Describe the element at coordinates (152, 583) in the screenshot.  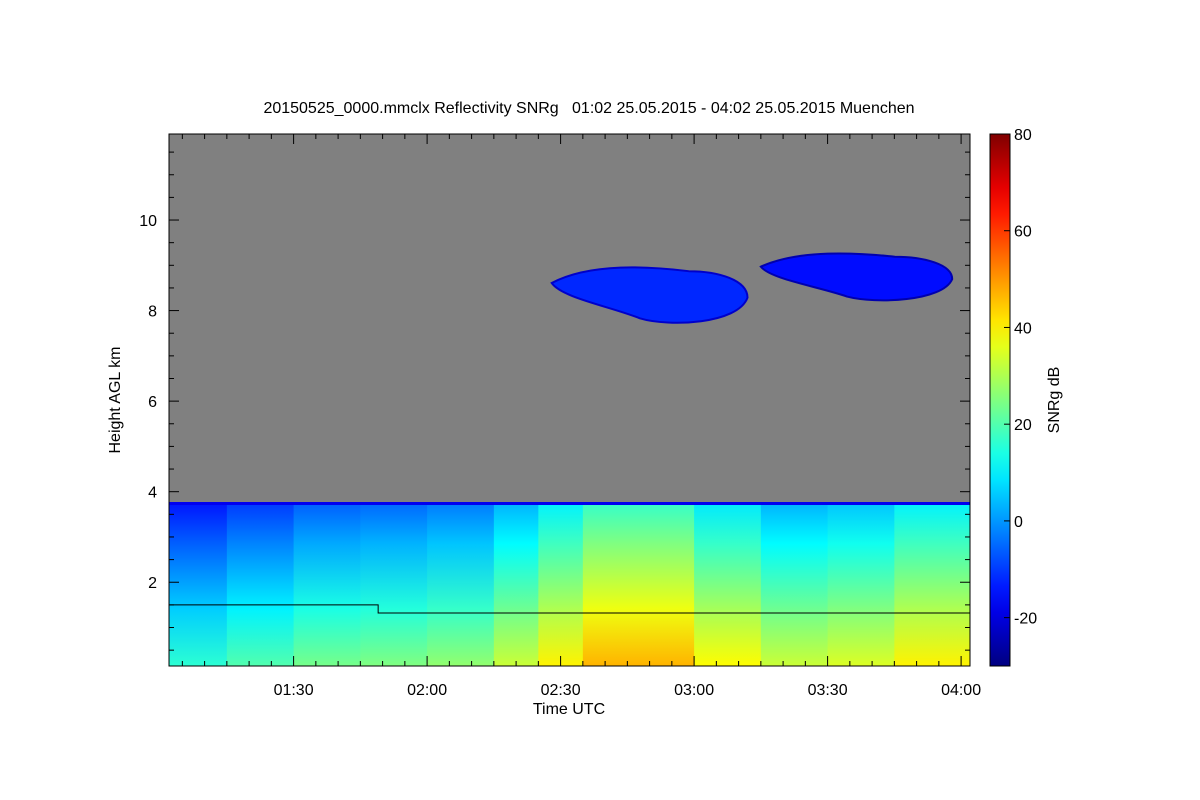
I see `y-tick-label: 2` at that location.